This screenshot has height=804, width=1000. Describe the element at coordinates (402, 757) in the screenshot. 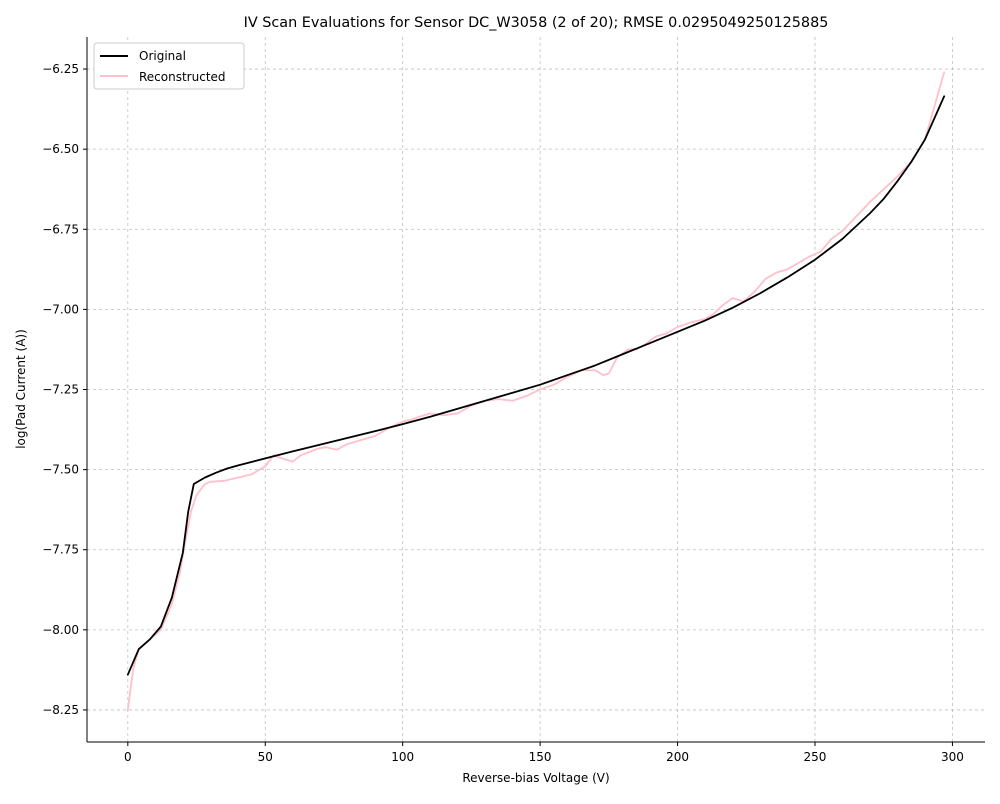

I see `x-tick-label: 100` at that location.